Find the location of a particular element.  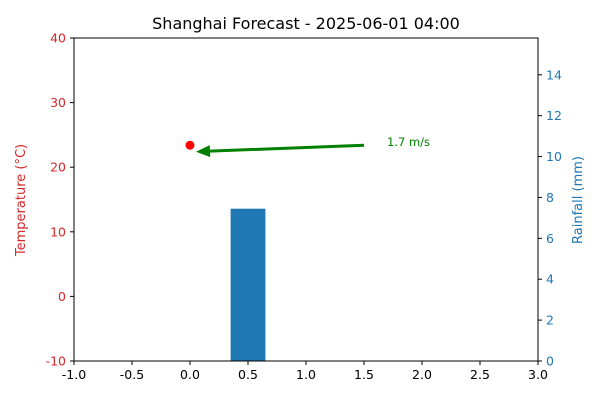

y-right-tick-label: 6 is located at coordinates (550, 238).